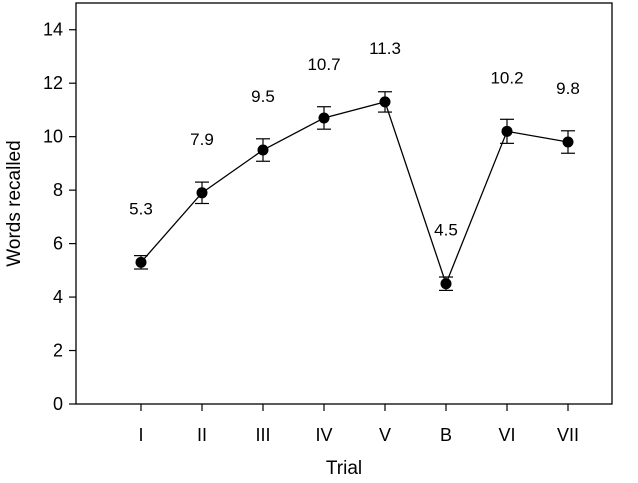 The image size is (638, 483). Describe the element at coordinates (358, 424) in the screenshot. I see `x-ticks: I II III IV V B VI VII` at that location.